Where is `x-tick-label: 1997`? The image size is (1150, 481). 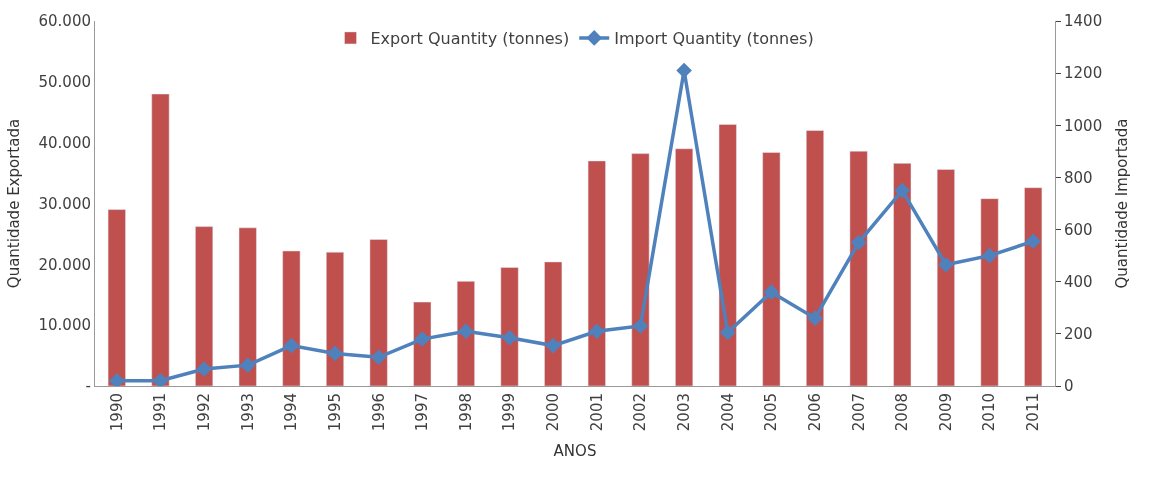 x-tick-label: 1997 is located at coordinates (422, 412).